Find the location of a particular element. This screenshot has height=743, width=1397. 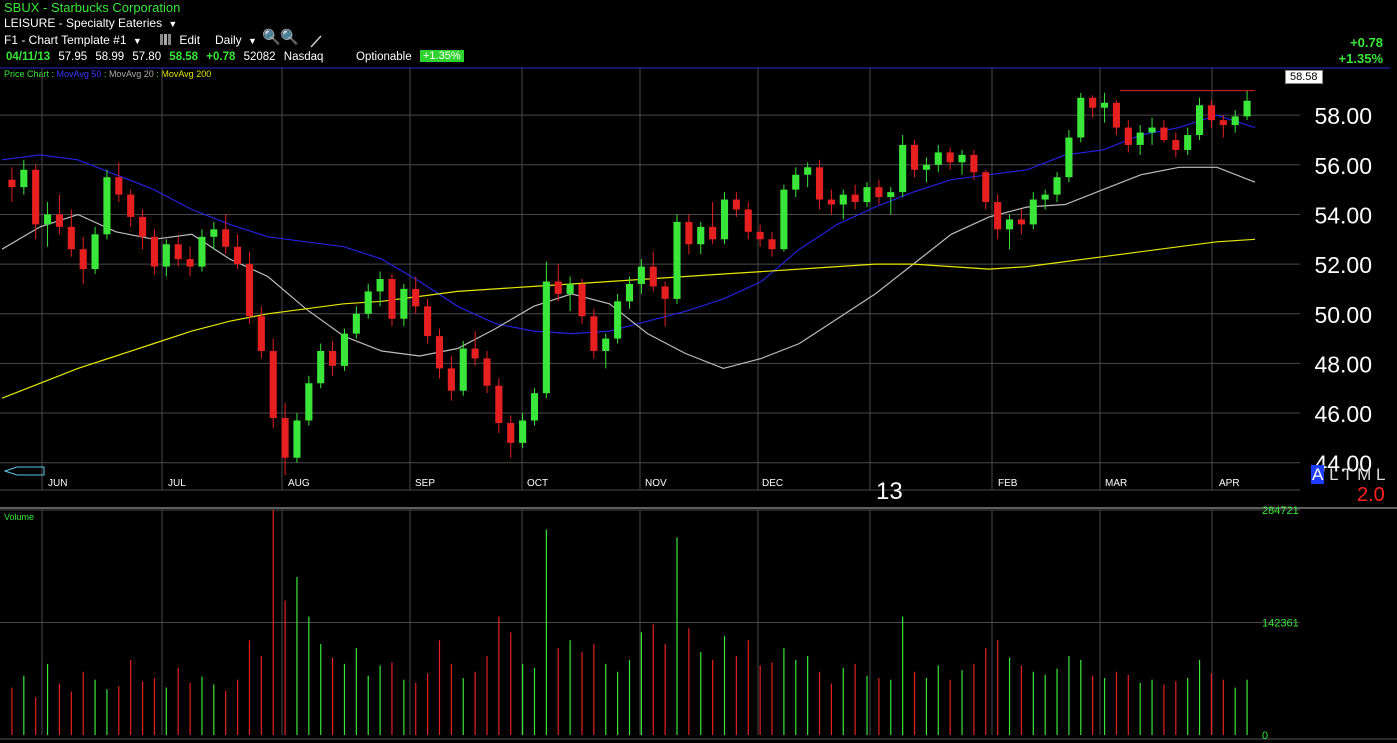

template-label: F1 - Chart Template #1 is located at coordinates (65, 40).